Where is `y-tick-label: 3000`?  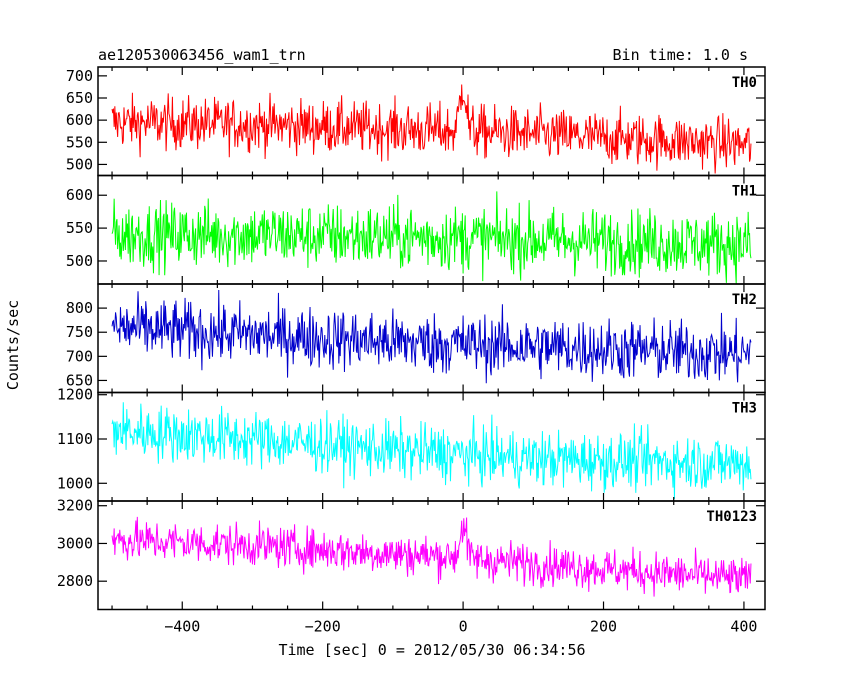
y-tick-label: 3000 is located at coordinates (75, 543).